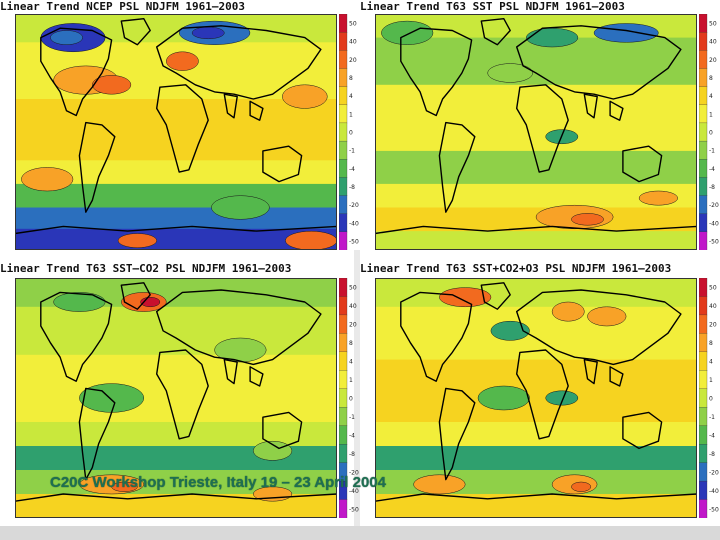 This screenshot has width=720, height=540. Describe the element at coordinates (352, 417) in the screenshot. I see `colorbar-tick-label: -1` at that location.